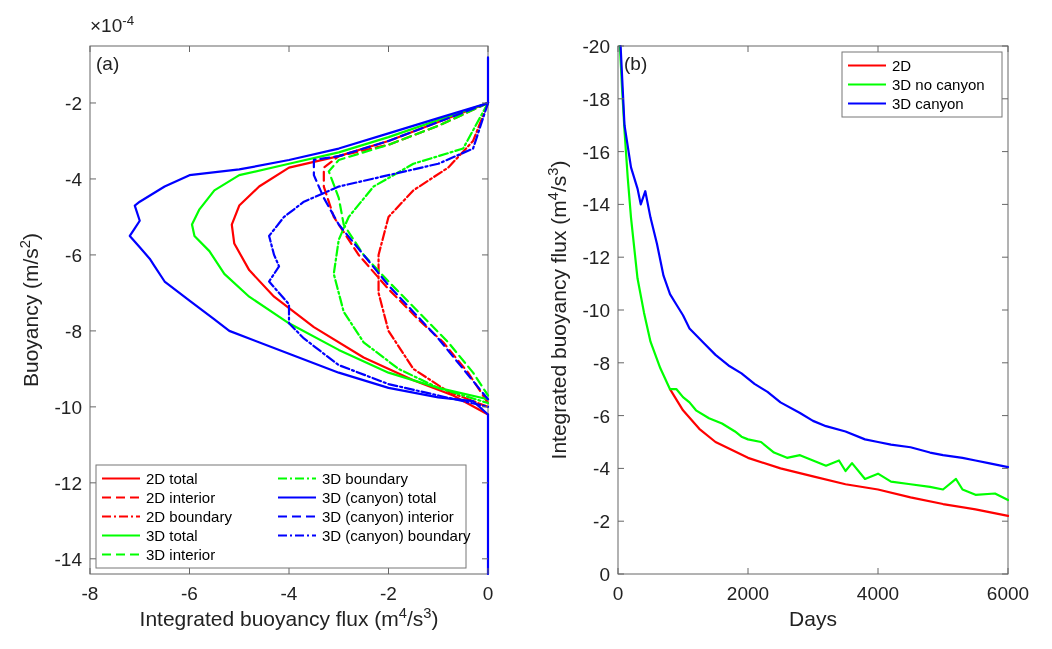 This screenshot has height=649, width=1052. Describe the element at coordinates (112, 24) in the screenshot. I see `text: ×10$^{-4}$` at that location.